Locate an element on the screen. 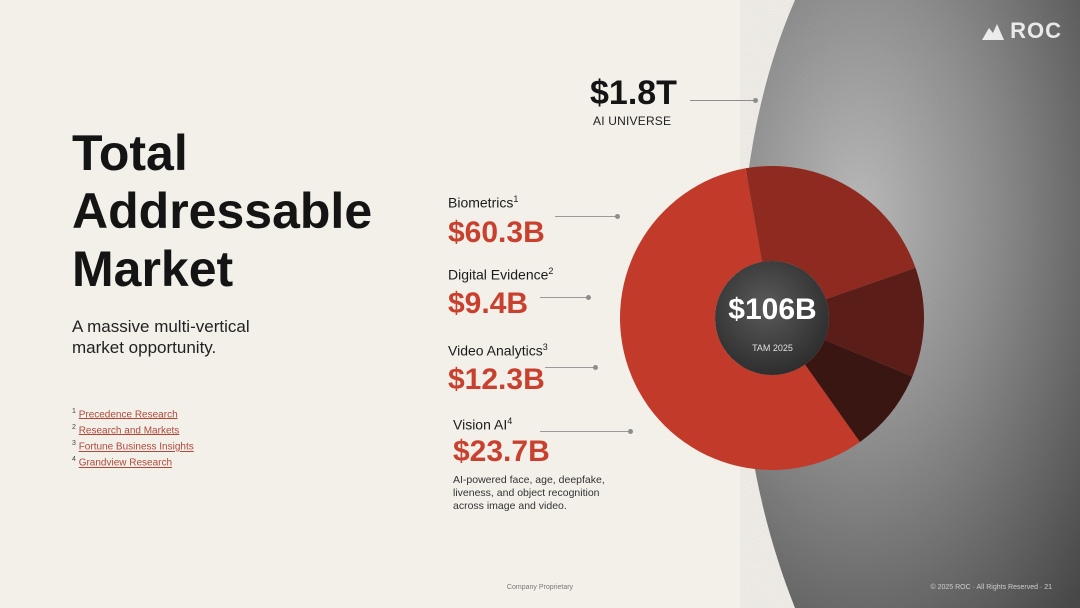 This screenshot has height=608, width=1080. universe-label: AI UNIVERSE is located at coordinates (632, 121).